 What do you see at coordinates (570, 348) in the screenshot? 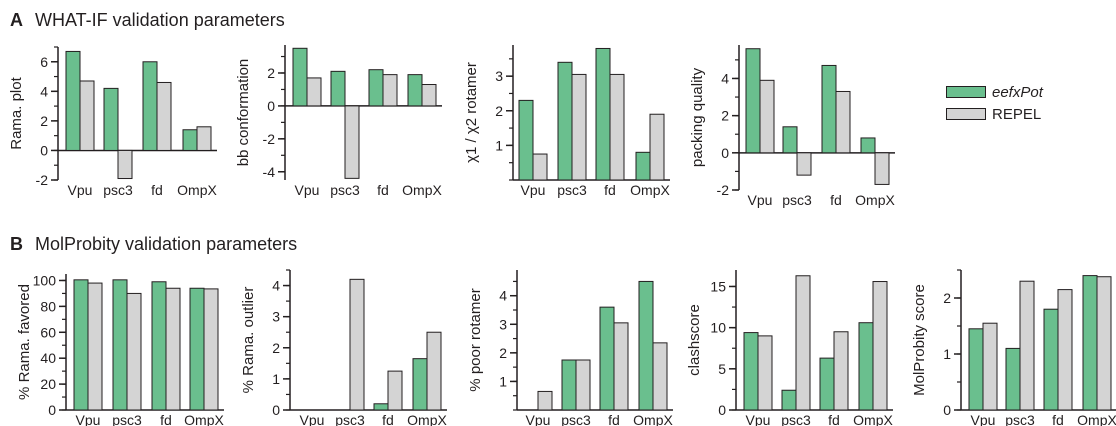
I see `chart-panel-7: 1 2 3 4 Vpu psc3 fd OmpX % poor rotamer` at bounding box center [570, 348].